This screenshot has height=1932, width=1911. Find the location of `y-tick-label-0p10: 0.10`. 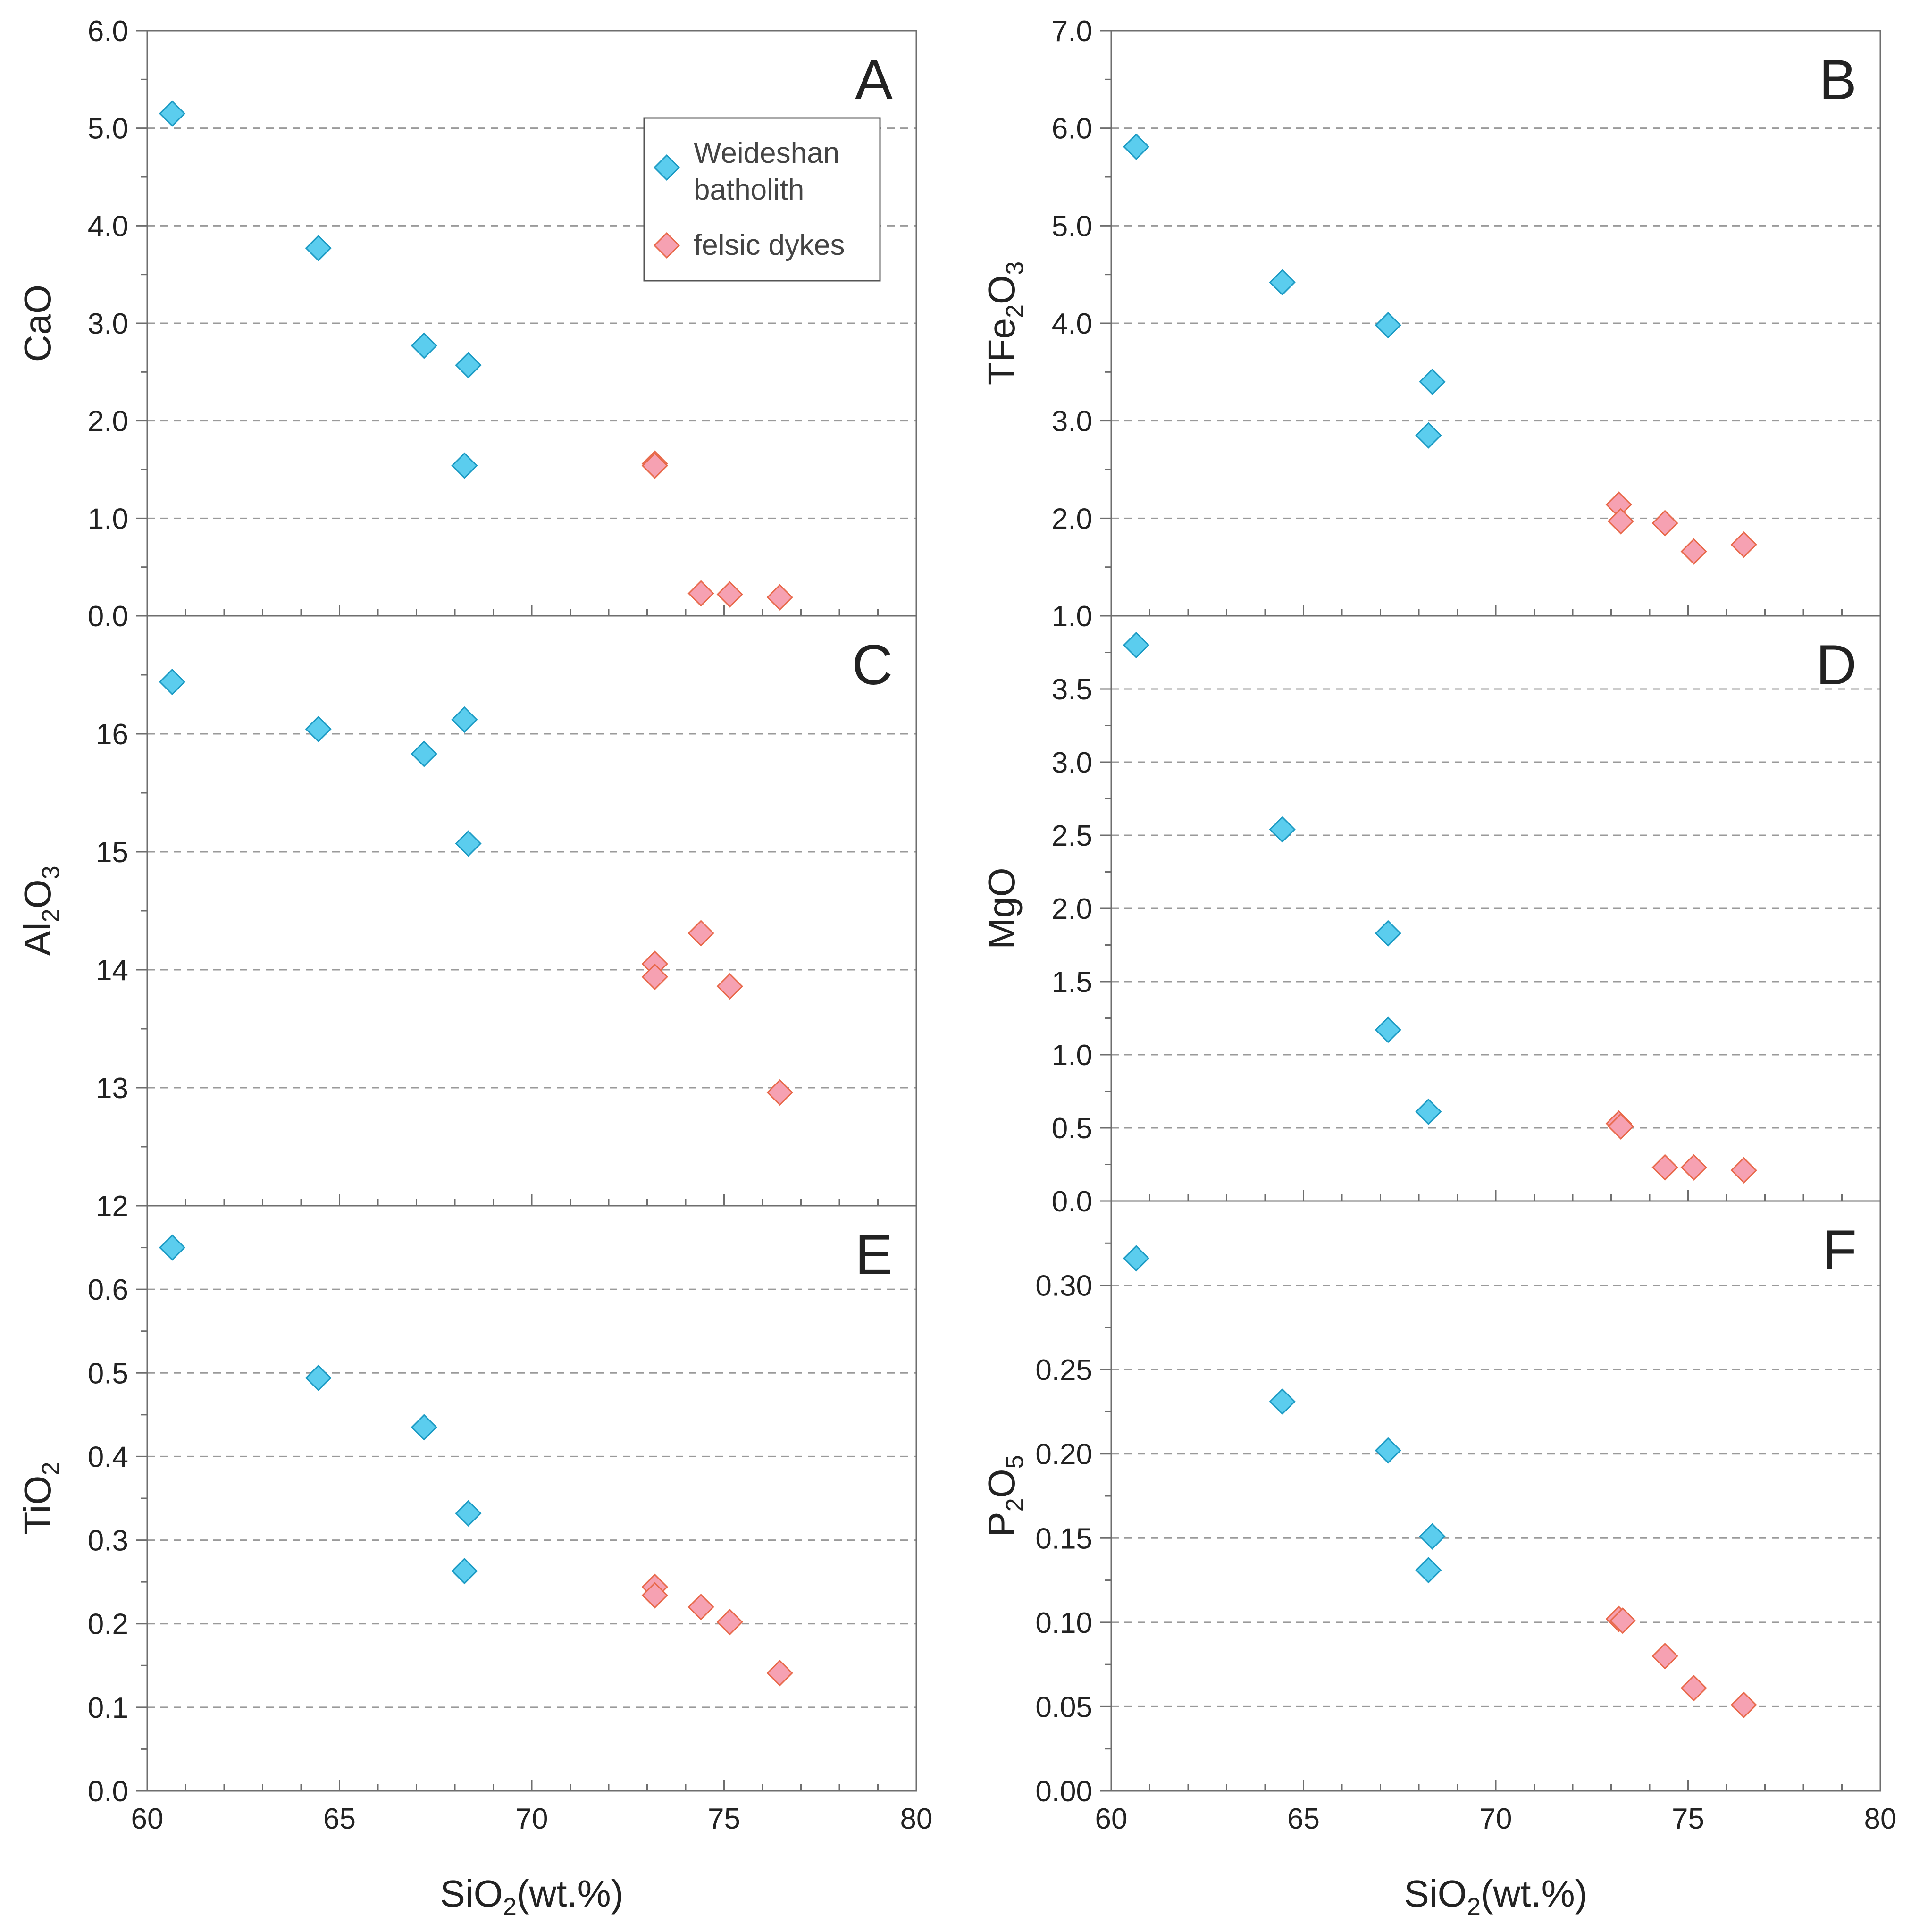

y-tick-label-0p10: 0.10 is located at coordinates (1063, 1623).